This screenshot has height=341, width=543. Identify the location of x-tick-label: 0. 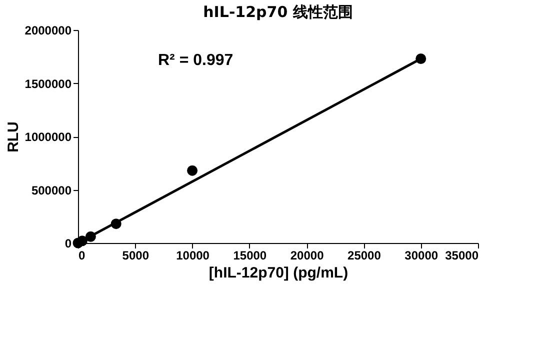
(82, 255).